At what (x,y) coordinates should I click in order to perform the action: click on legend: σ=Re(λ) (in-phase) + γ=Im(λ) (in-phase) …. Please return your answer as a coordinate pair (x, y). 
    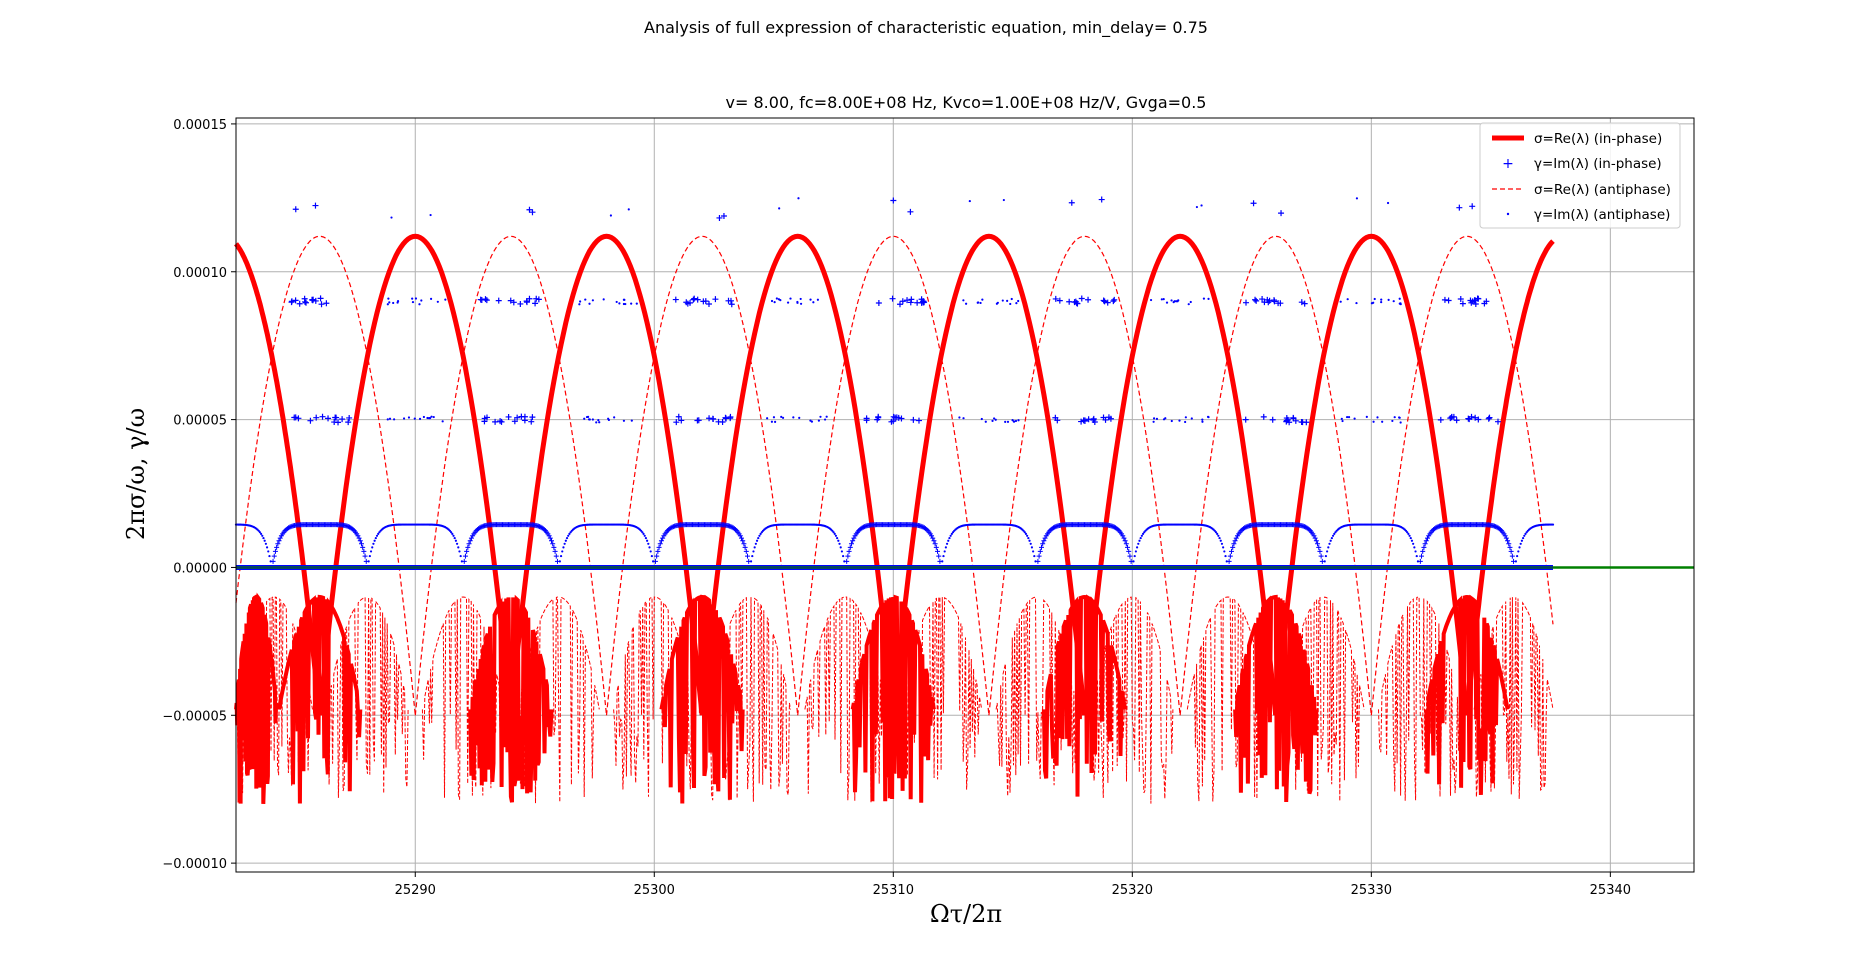
    Looking at the image, I should click on (1580, 175).